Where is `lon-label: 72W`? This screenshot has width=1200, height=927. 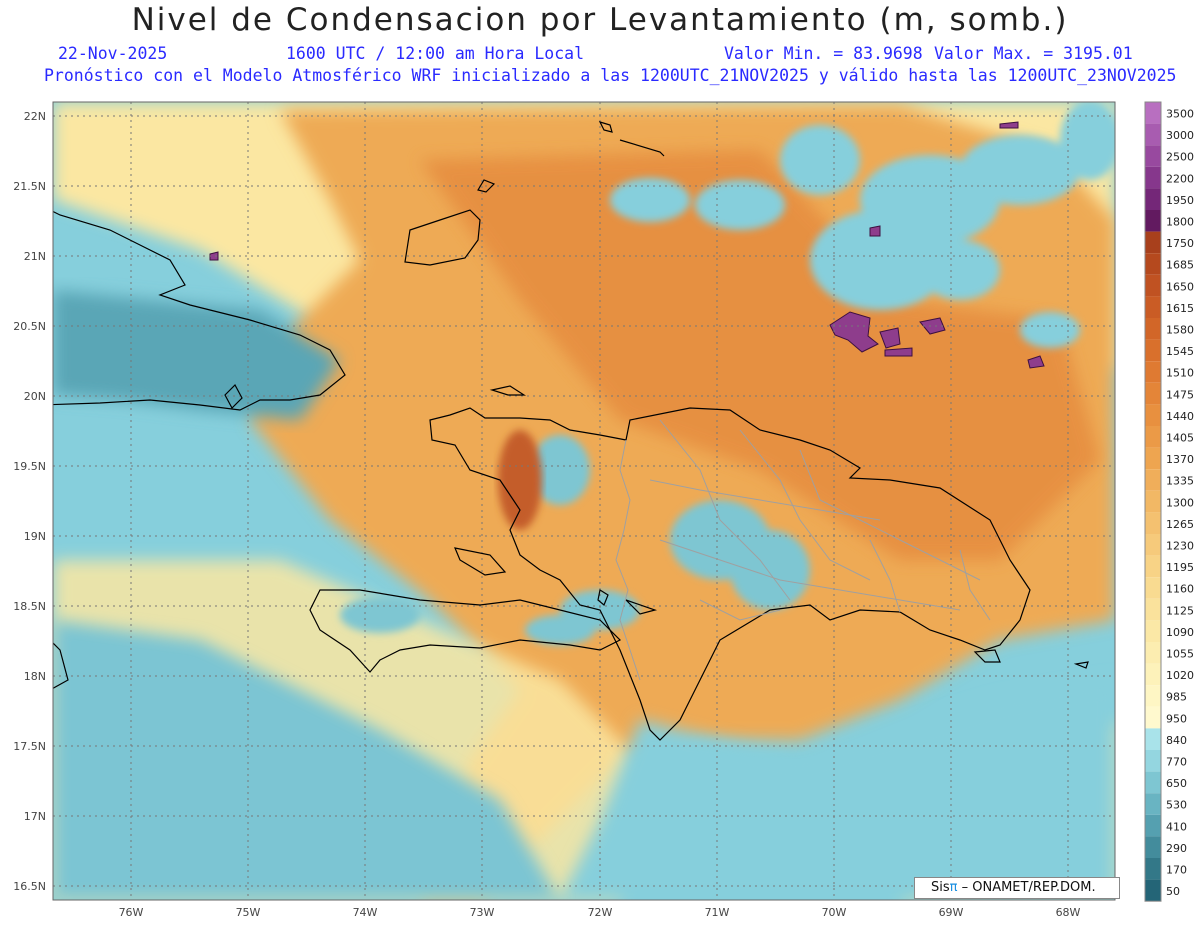 lon-label: 72W is located at coordinates (600, 912).